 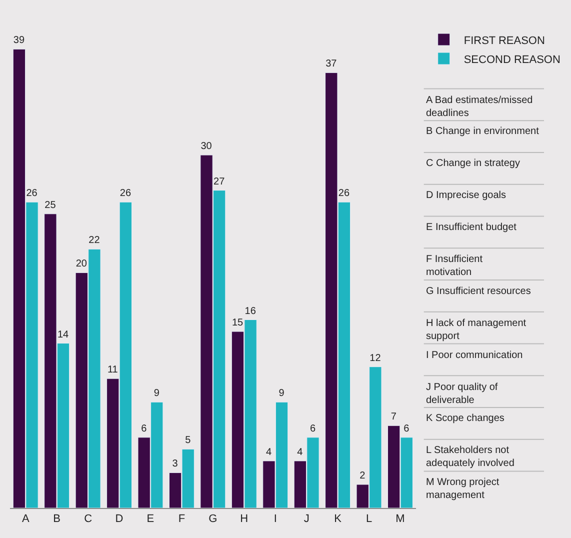 What do you see at coordinates (220, 182) in the screenshot?
I see `data-label: 27` at bounding box center [220, 182].